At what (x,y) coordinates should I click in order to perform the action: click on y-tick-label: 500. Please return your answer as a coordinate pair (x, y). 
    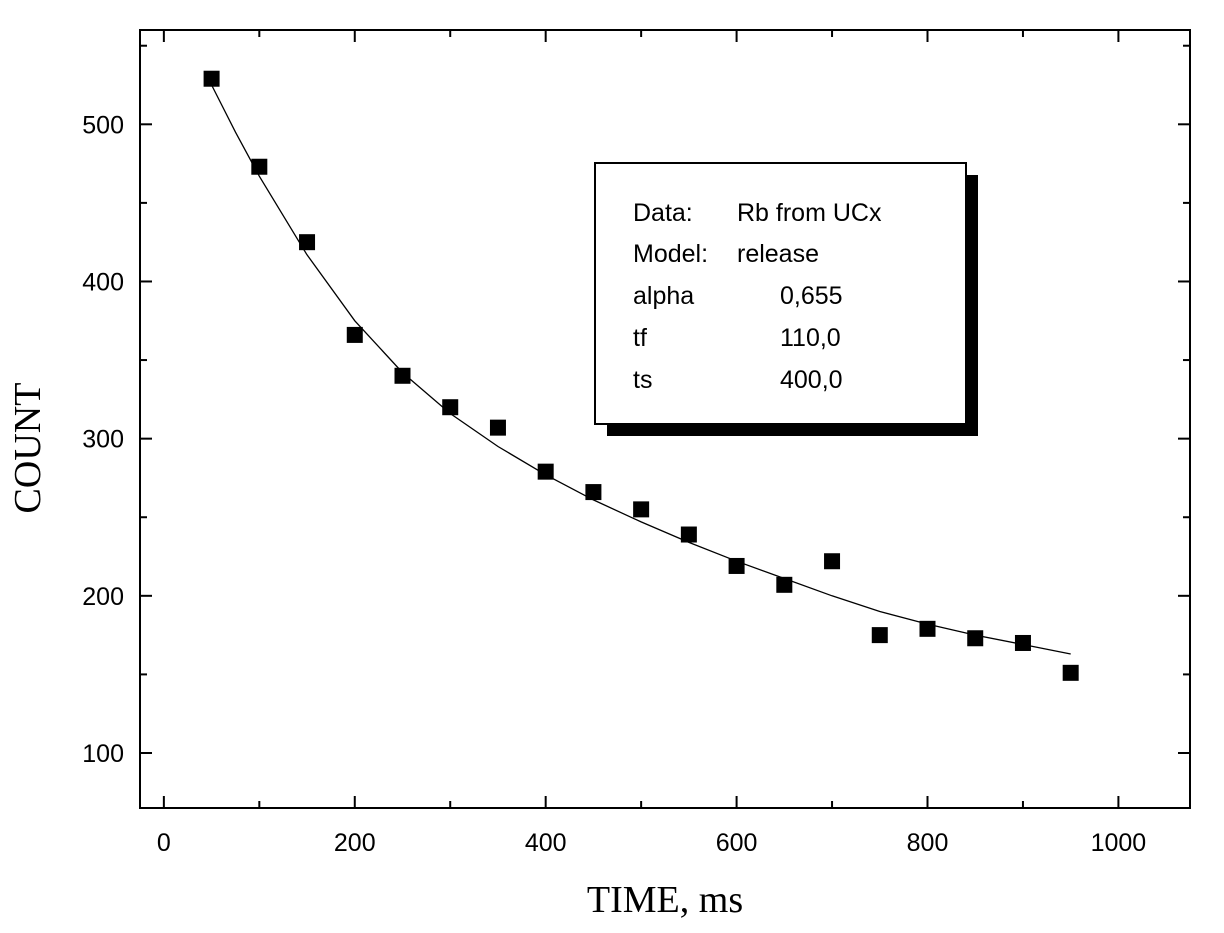
    Looking at the image, I should click on (103, 125).